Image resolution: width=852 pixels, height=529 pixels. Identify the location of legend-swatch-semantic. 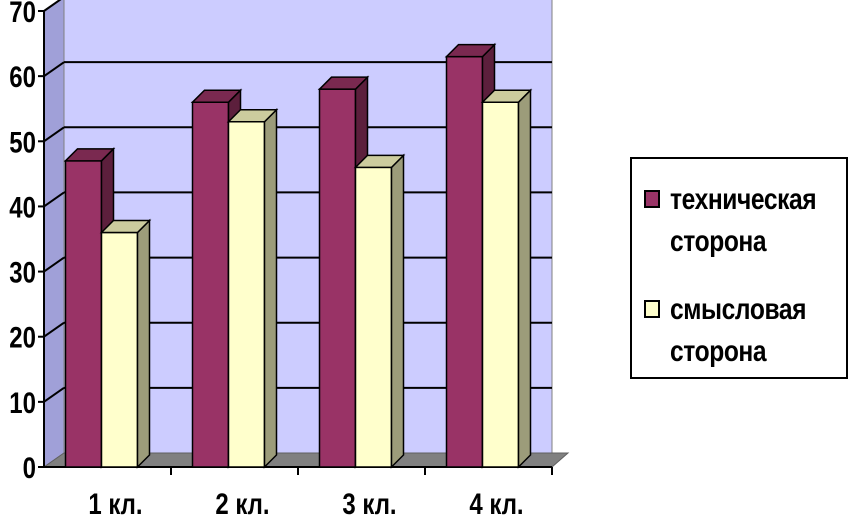
(652, 309).